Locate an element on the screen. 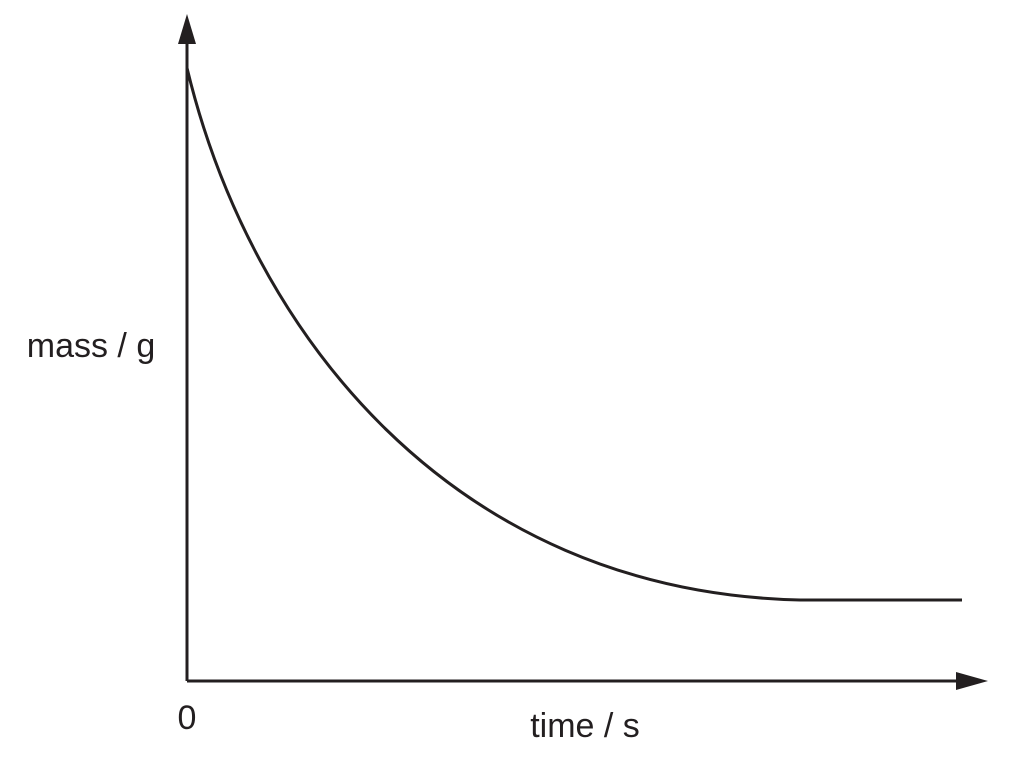 The width and height of the screenshot is (1018, 759). x-axis-arrow is located at coordinates (972, 681).